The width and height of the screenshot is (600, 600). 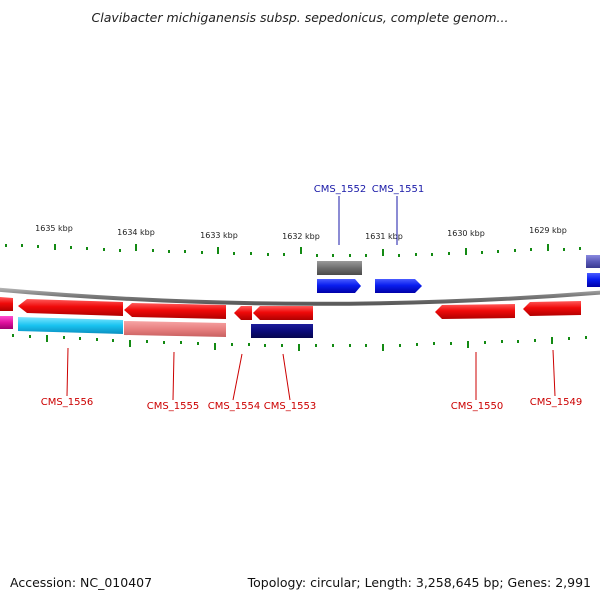 What do you see at coordinates (466, 233) in the screenshot?
I see `kbp-label: 1630 kbp` at bounding box center [466, 233].